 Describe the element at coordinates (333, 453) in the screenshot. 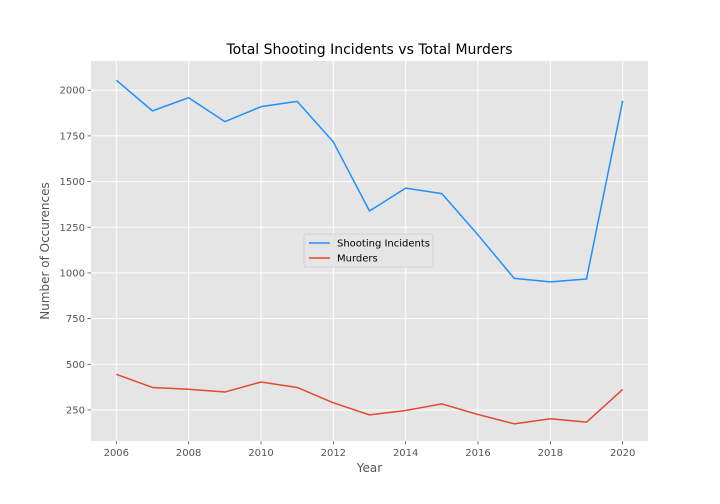

I see `x-tick-label: 2012` at that location.